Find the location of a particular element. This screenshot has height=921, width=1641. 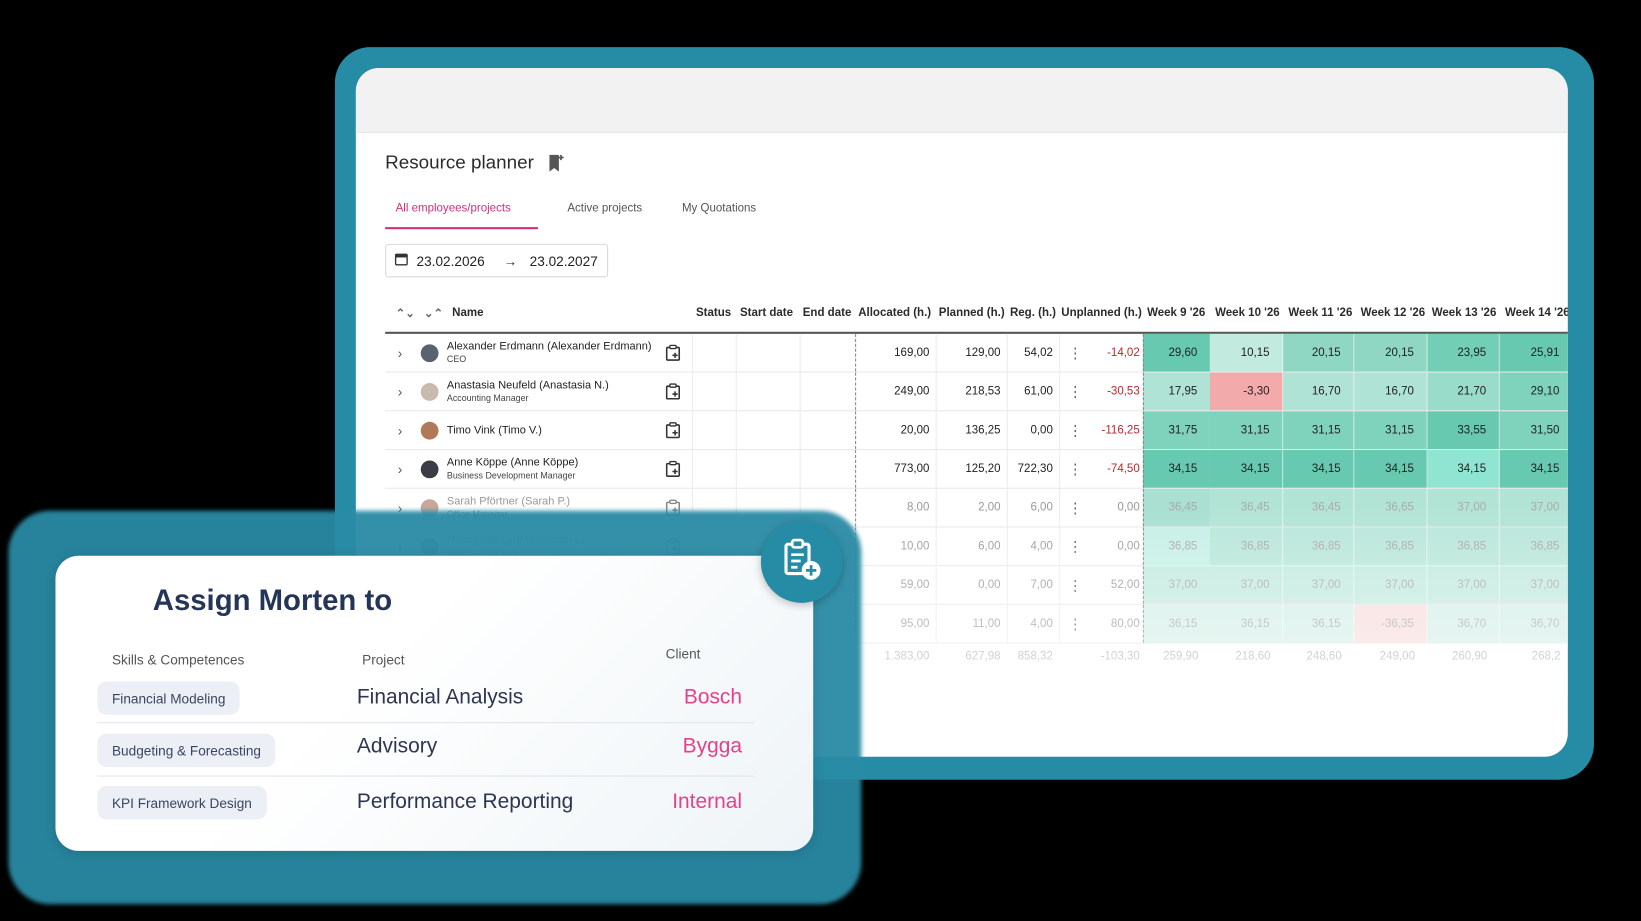

project-name: Financial Analysis is located at coordinates (440, 697).